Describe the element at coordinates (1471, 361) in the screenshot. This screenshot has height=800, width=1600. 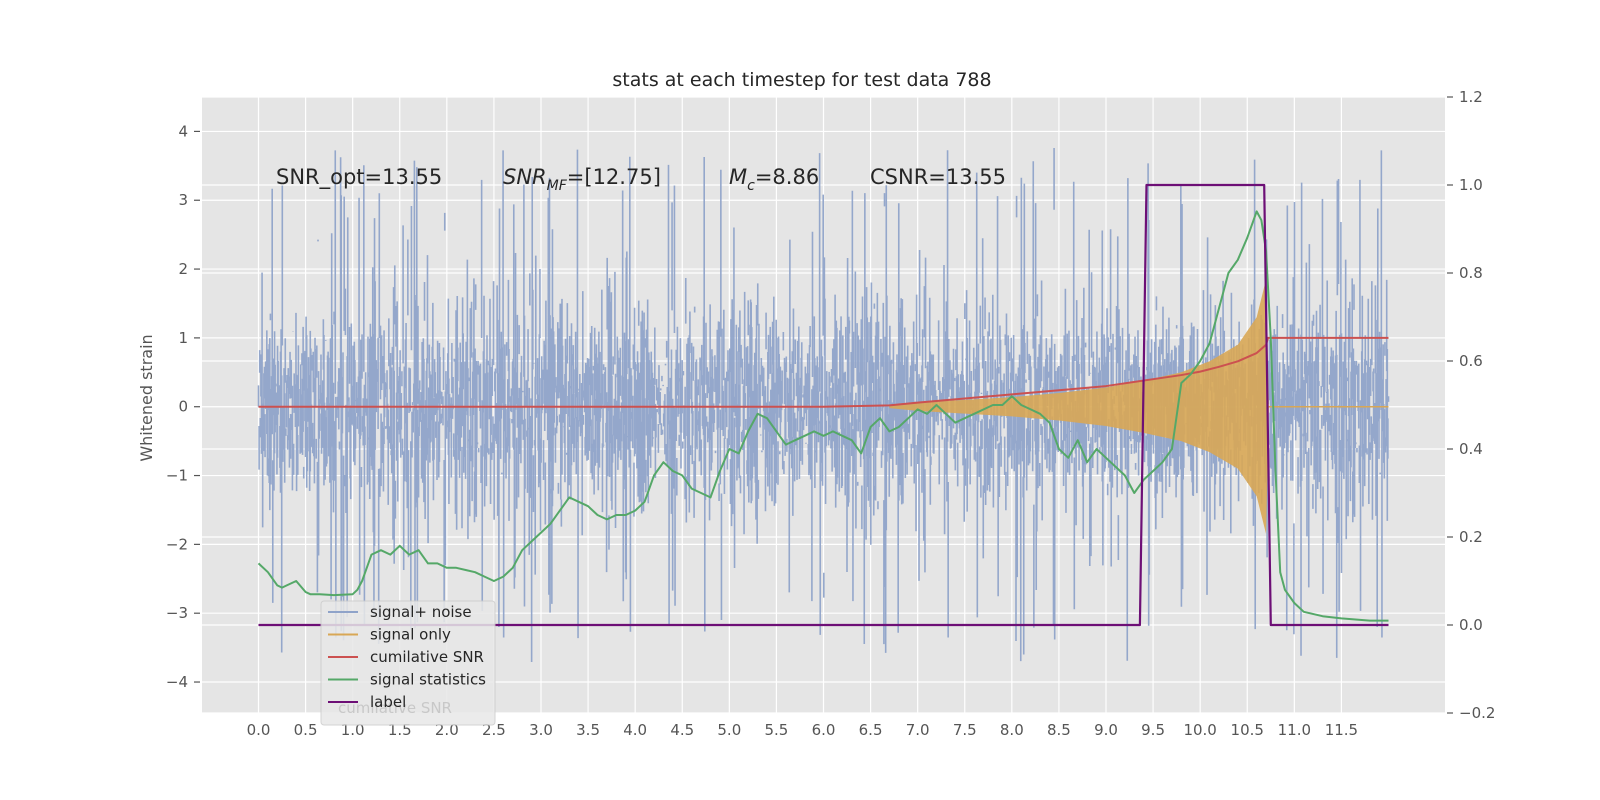
I see `y2-tick-label: 0.6` at that location.